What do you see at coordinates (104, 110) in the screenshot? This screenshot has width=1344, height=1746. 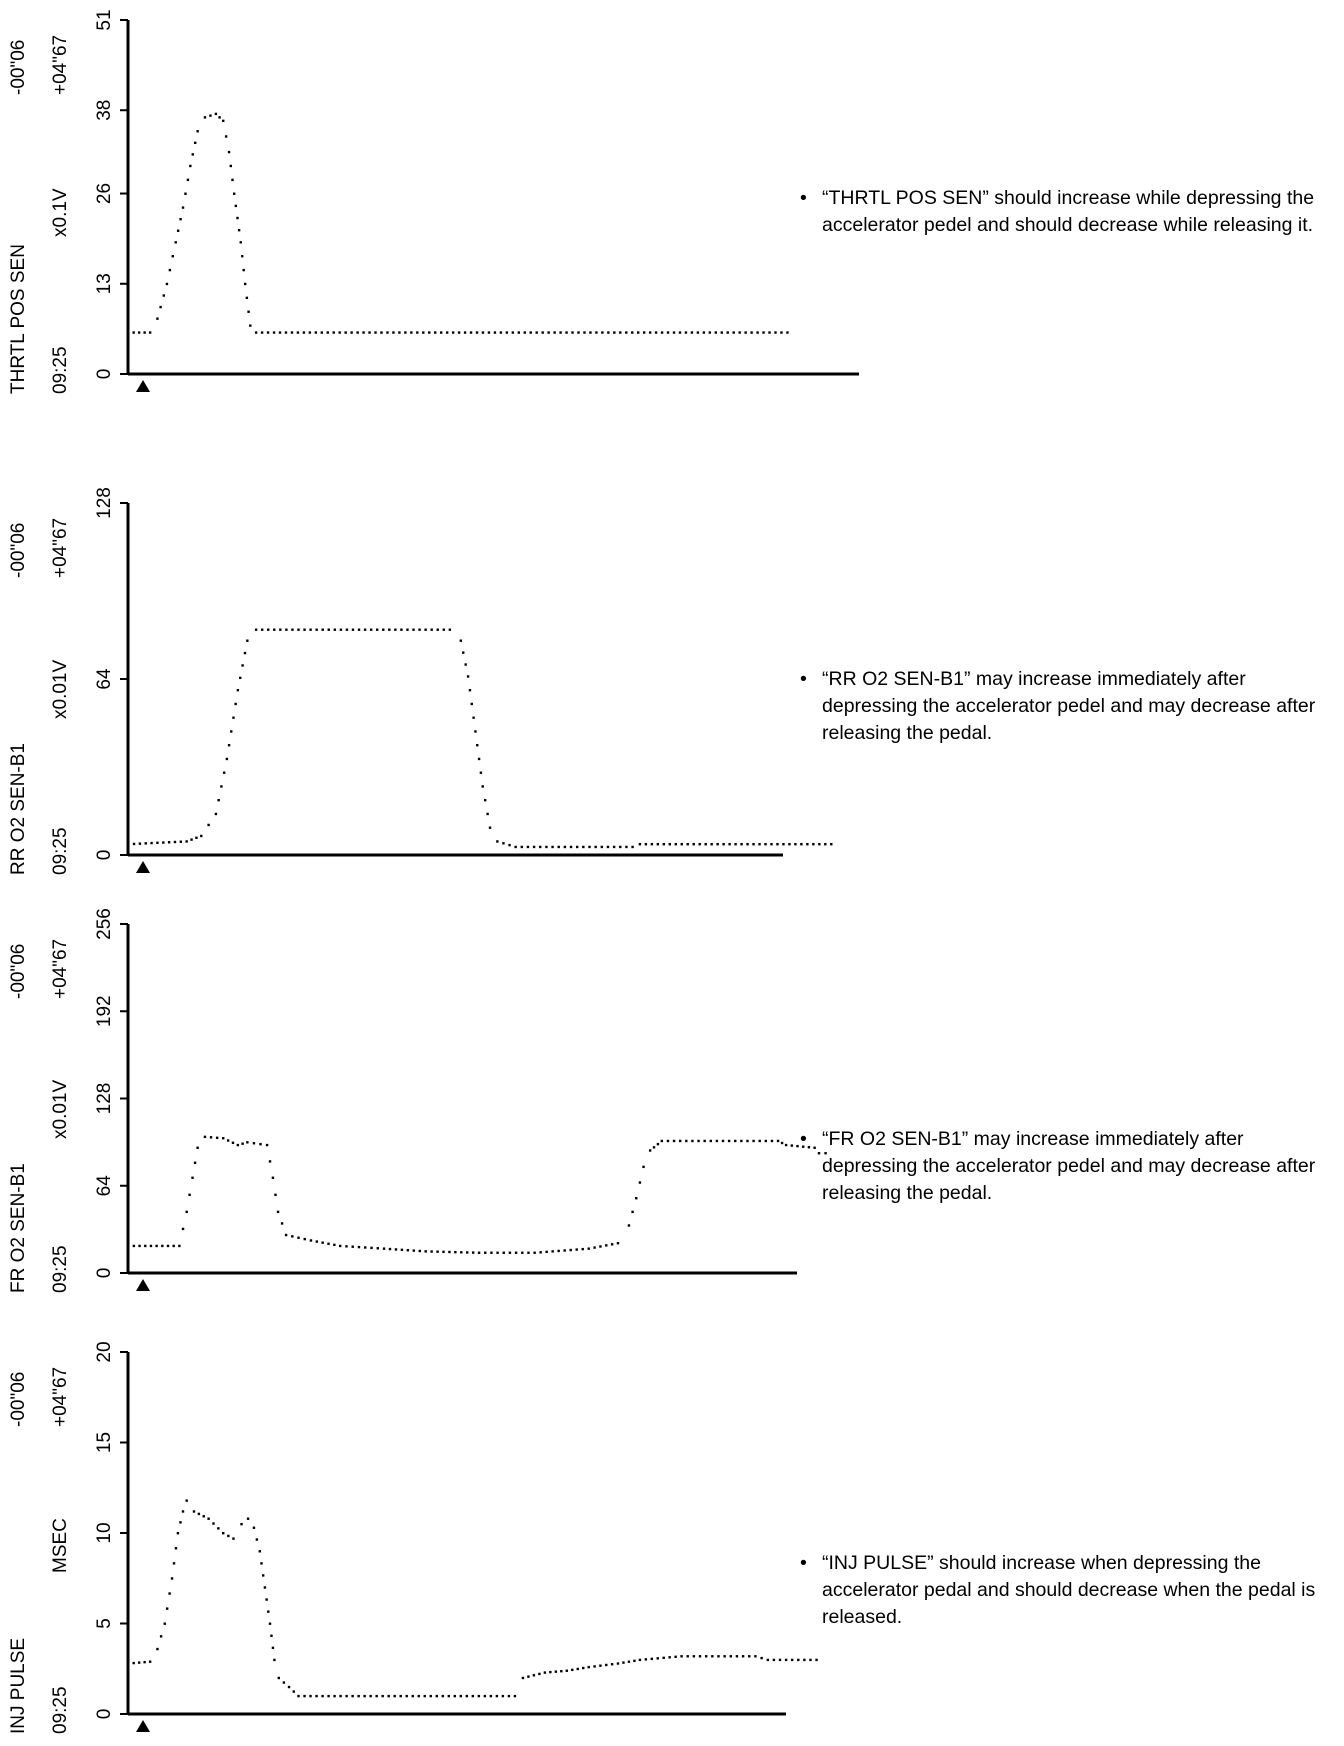 I see `y-tick-label: 38` at bounding box center [104, 110].